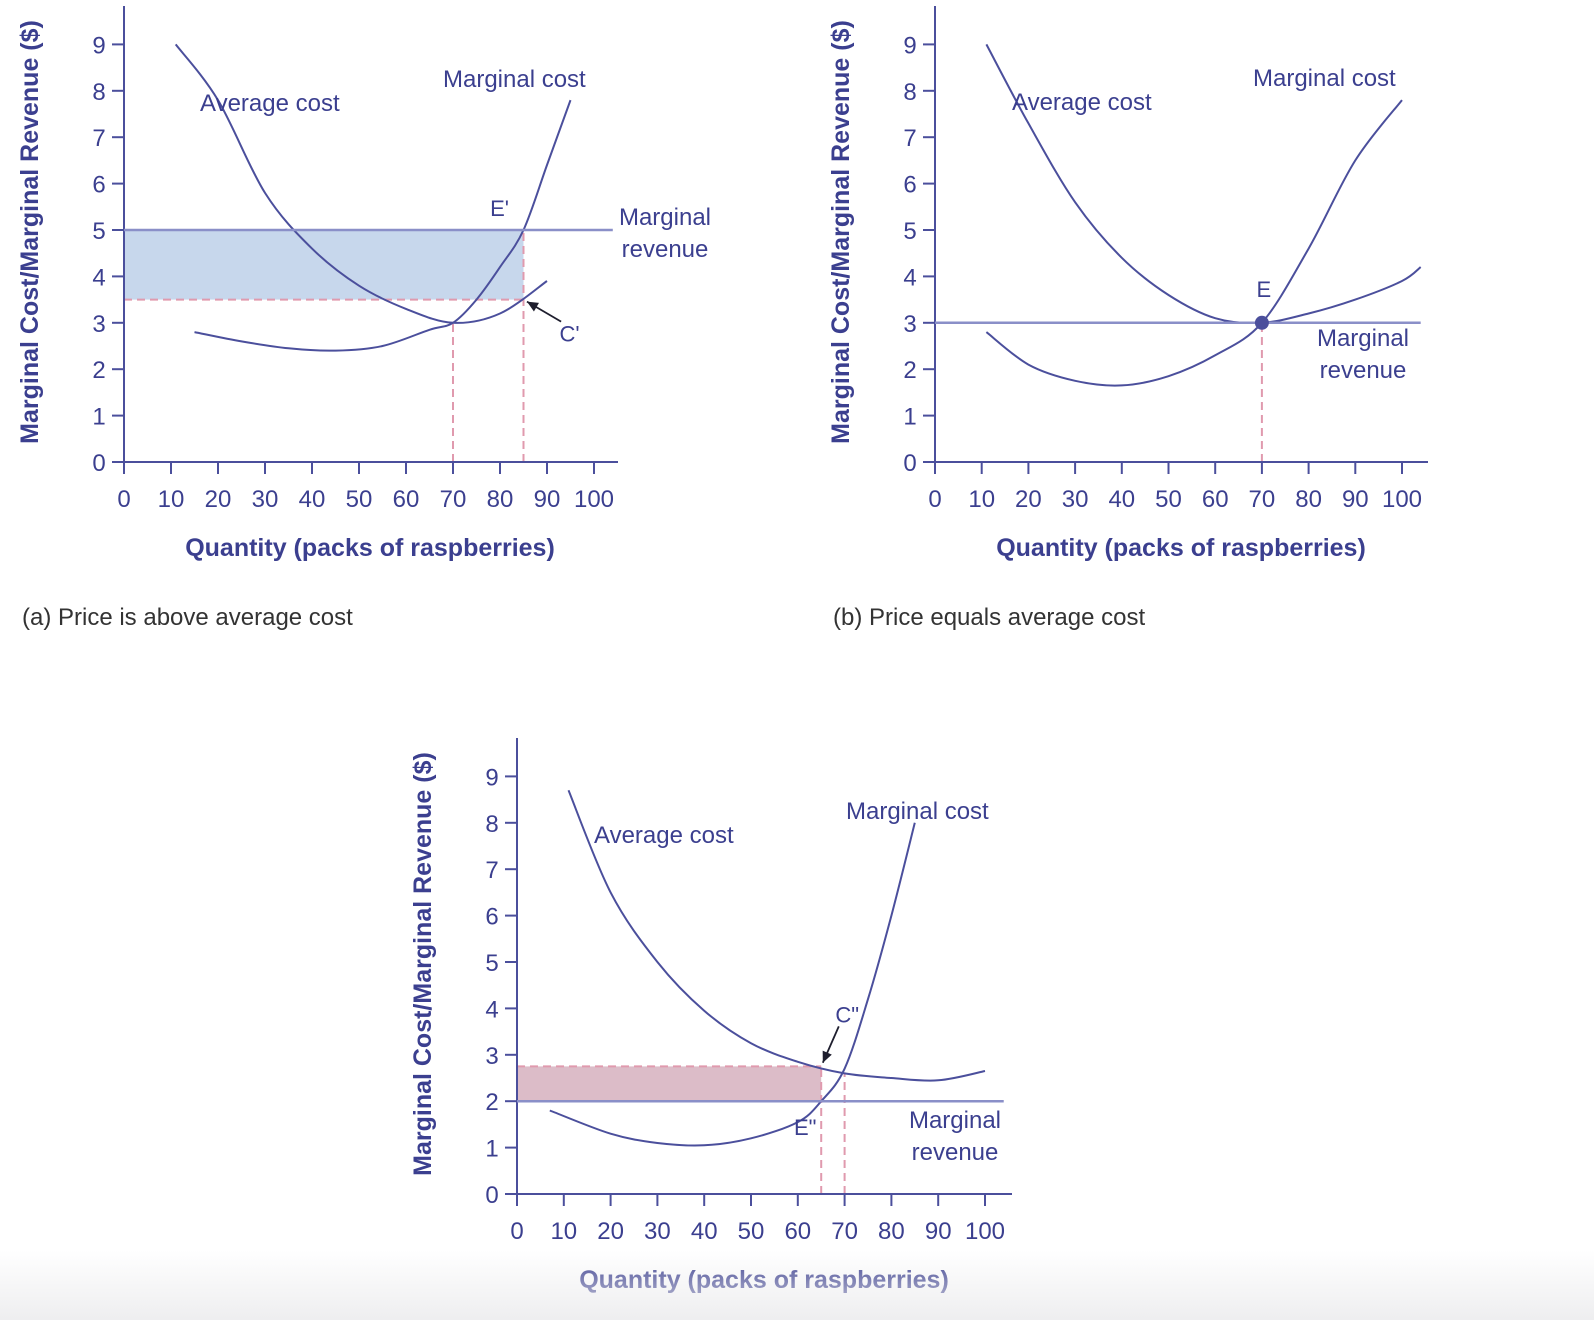  I want to click on point-label: E, so click(1264, 289).